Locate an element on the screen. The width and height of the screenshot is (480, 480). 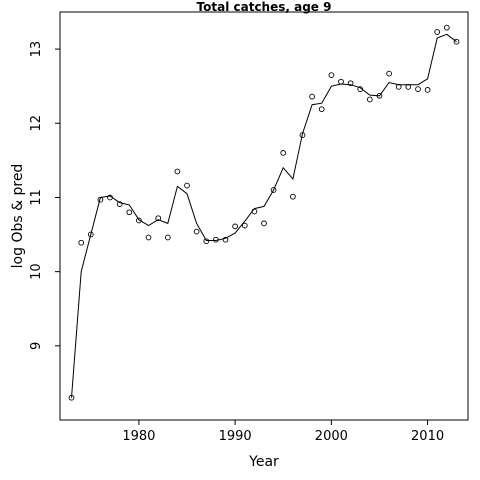
y-tick-label: 13 is located at coordinates (36, 49).